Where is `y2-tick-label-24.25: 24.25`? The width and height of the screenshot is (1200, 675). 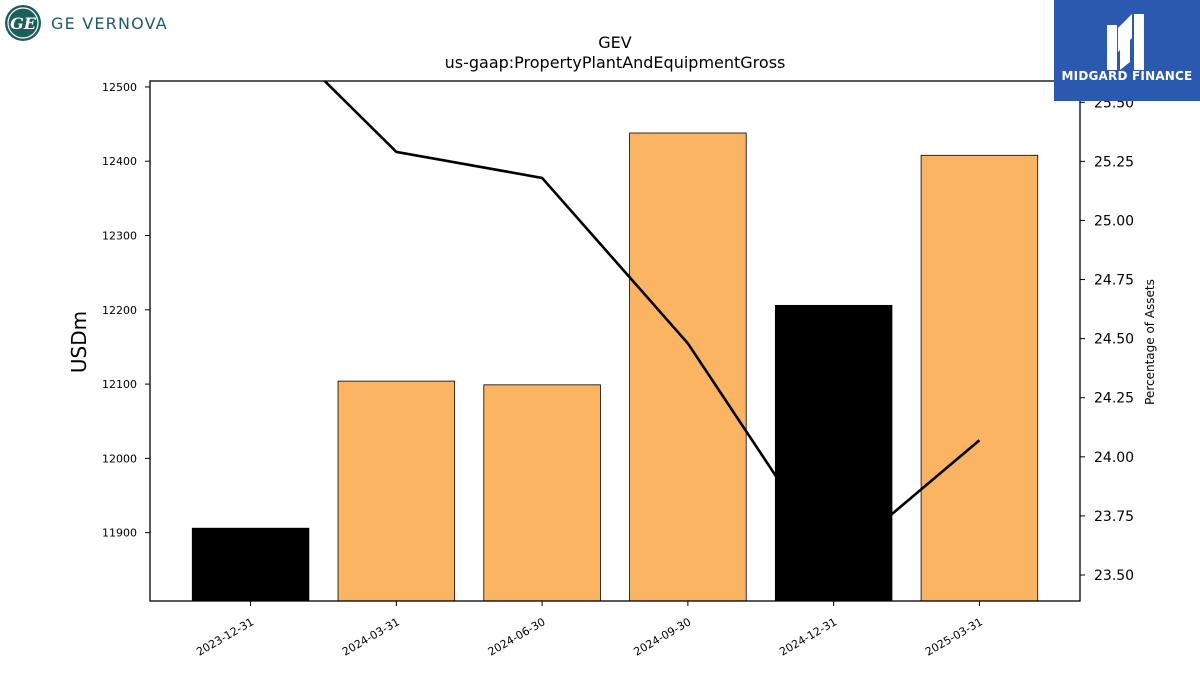
y2-tick-label-24.25: 24.25 is located at coordinates (1114, 399).